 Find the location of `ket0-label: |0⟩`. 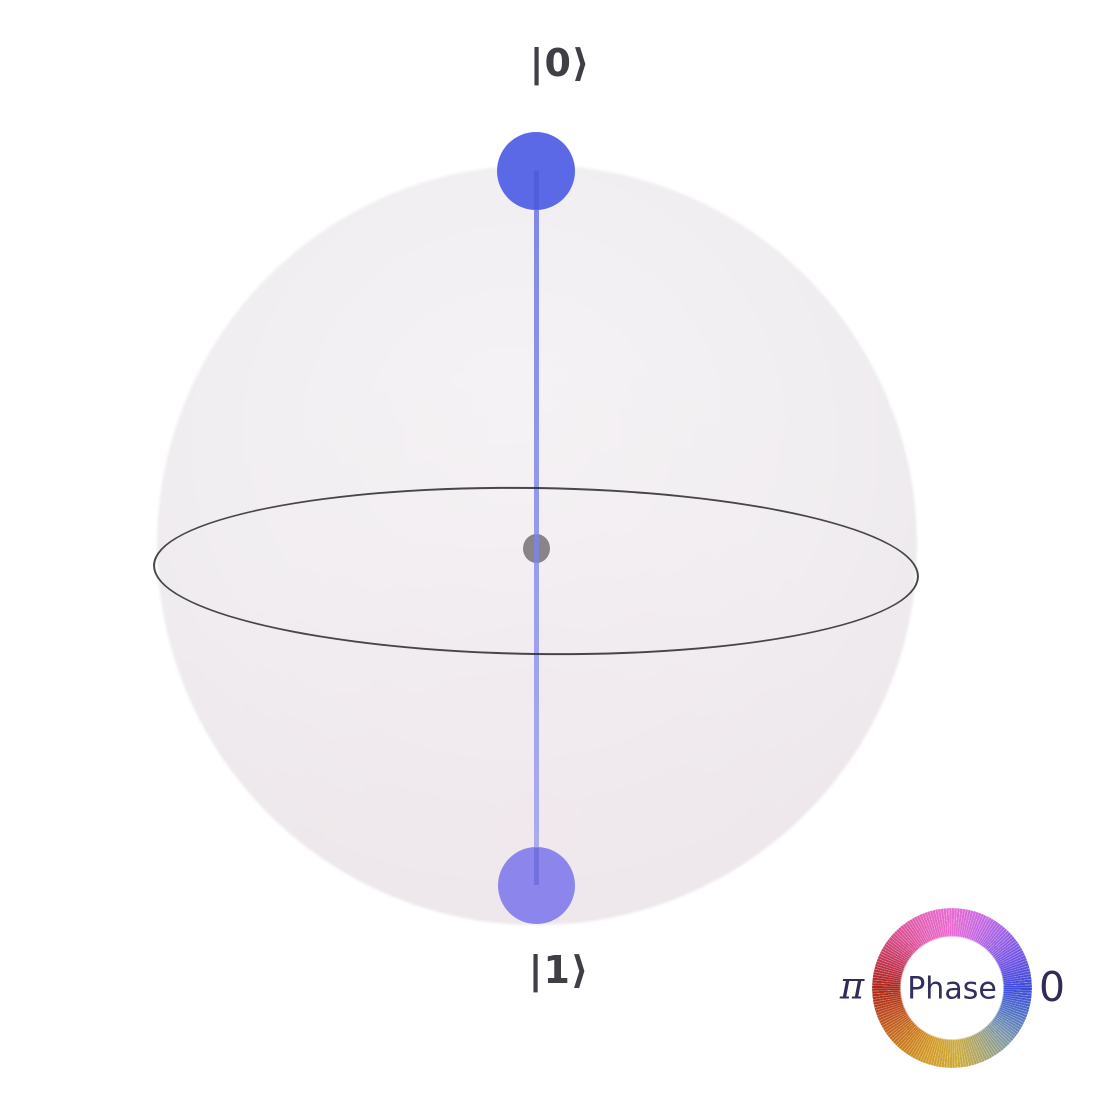

ket0-label: |0⟩ is located at coordinates (560, 63).